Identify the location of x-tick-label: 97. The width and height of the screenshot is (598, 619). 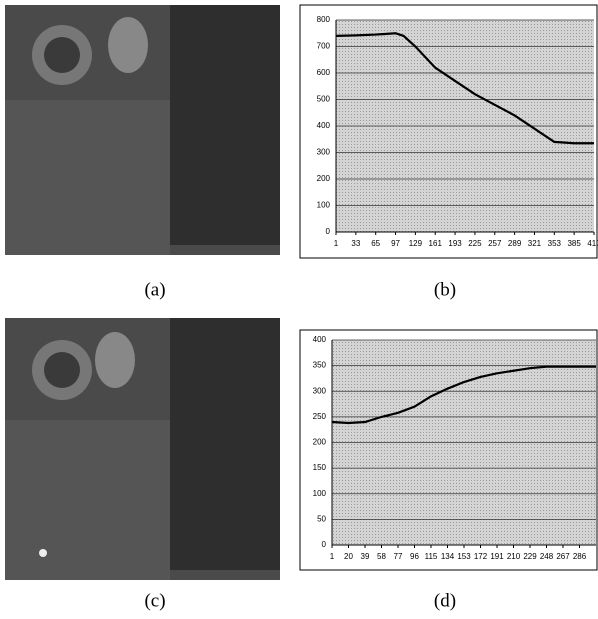
(395, 243).